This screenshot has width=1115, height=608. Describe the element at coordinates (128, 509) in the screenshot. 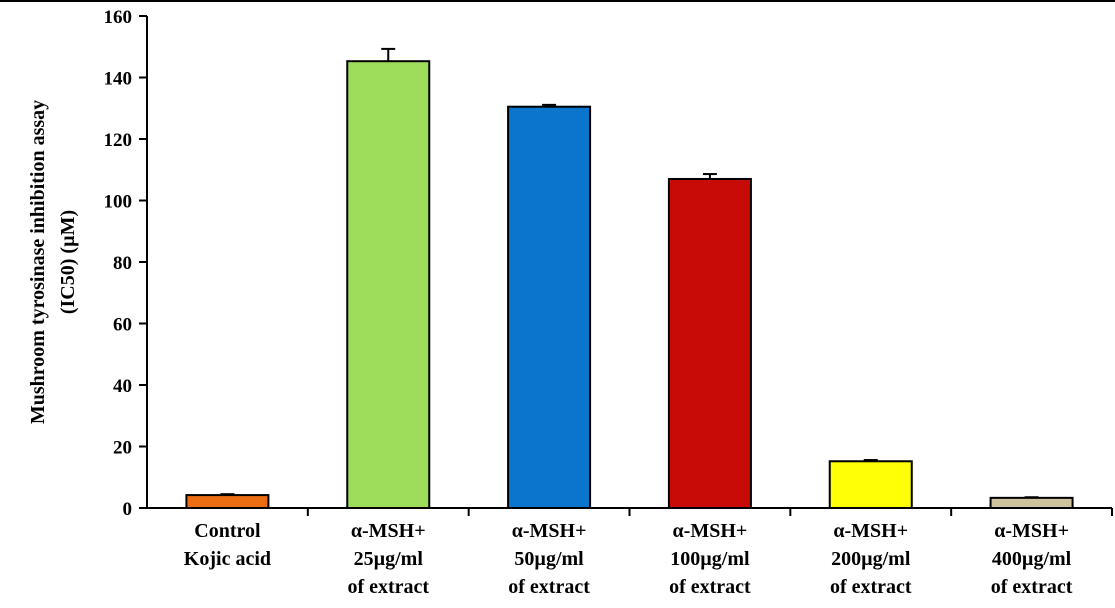

I see `y-tick-label: 0` at that location.